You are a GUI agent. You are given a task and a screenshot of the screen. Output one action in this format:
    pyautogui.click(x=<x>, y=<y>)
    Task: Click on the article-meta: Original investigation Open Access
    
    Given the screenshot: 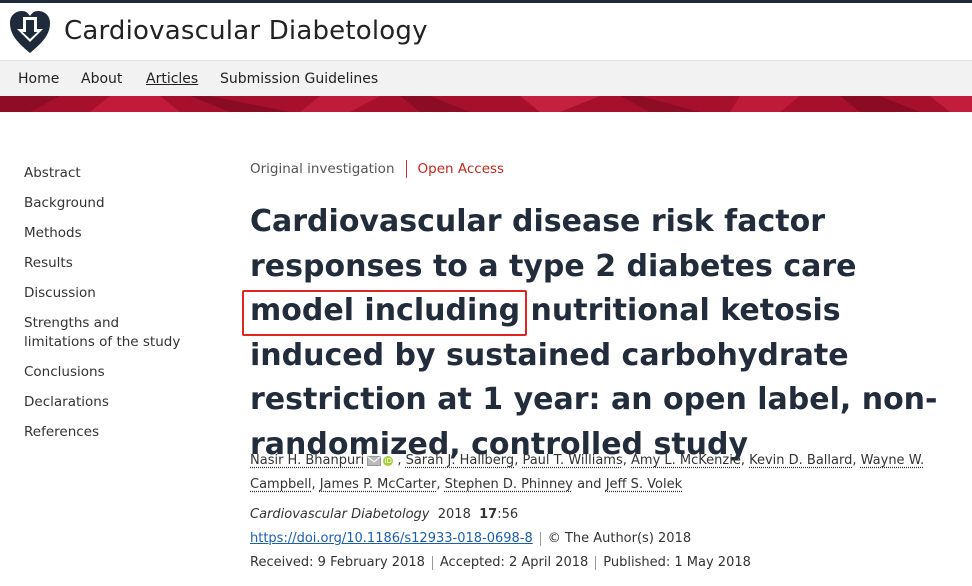 What is the action you would take?
    pyautogui.click(x=377, y=169)
    